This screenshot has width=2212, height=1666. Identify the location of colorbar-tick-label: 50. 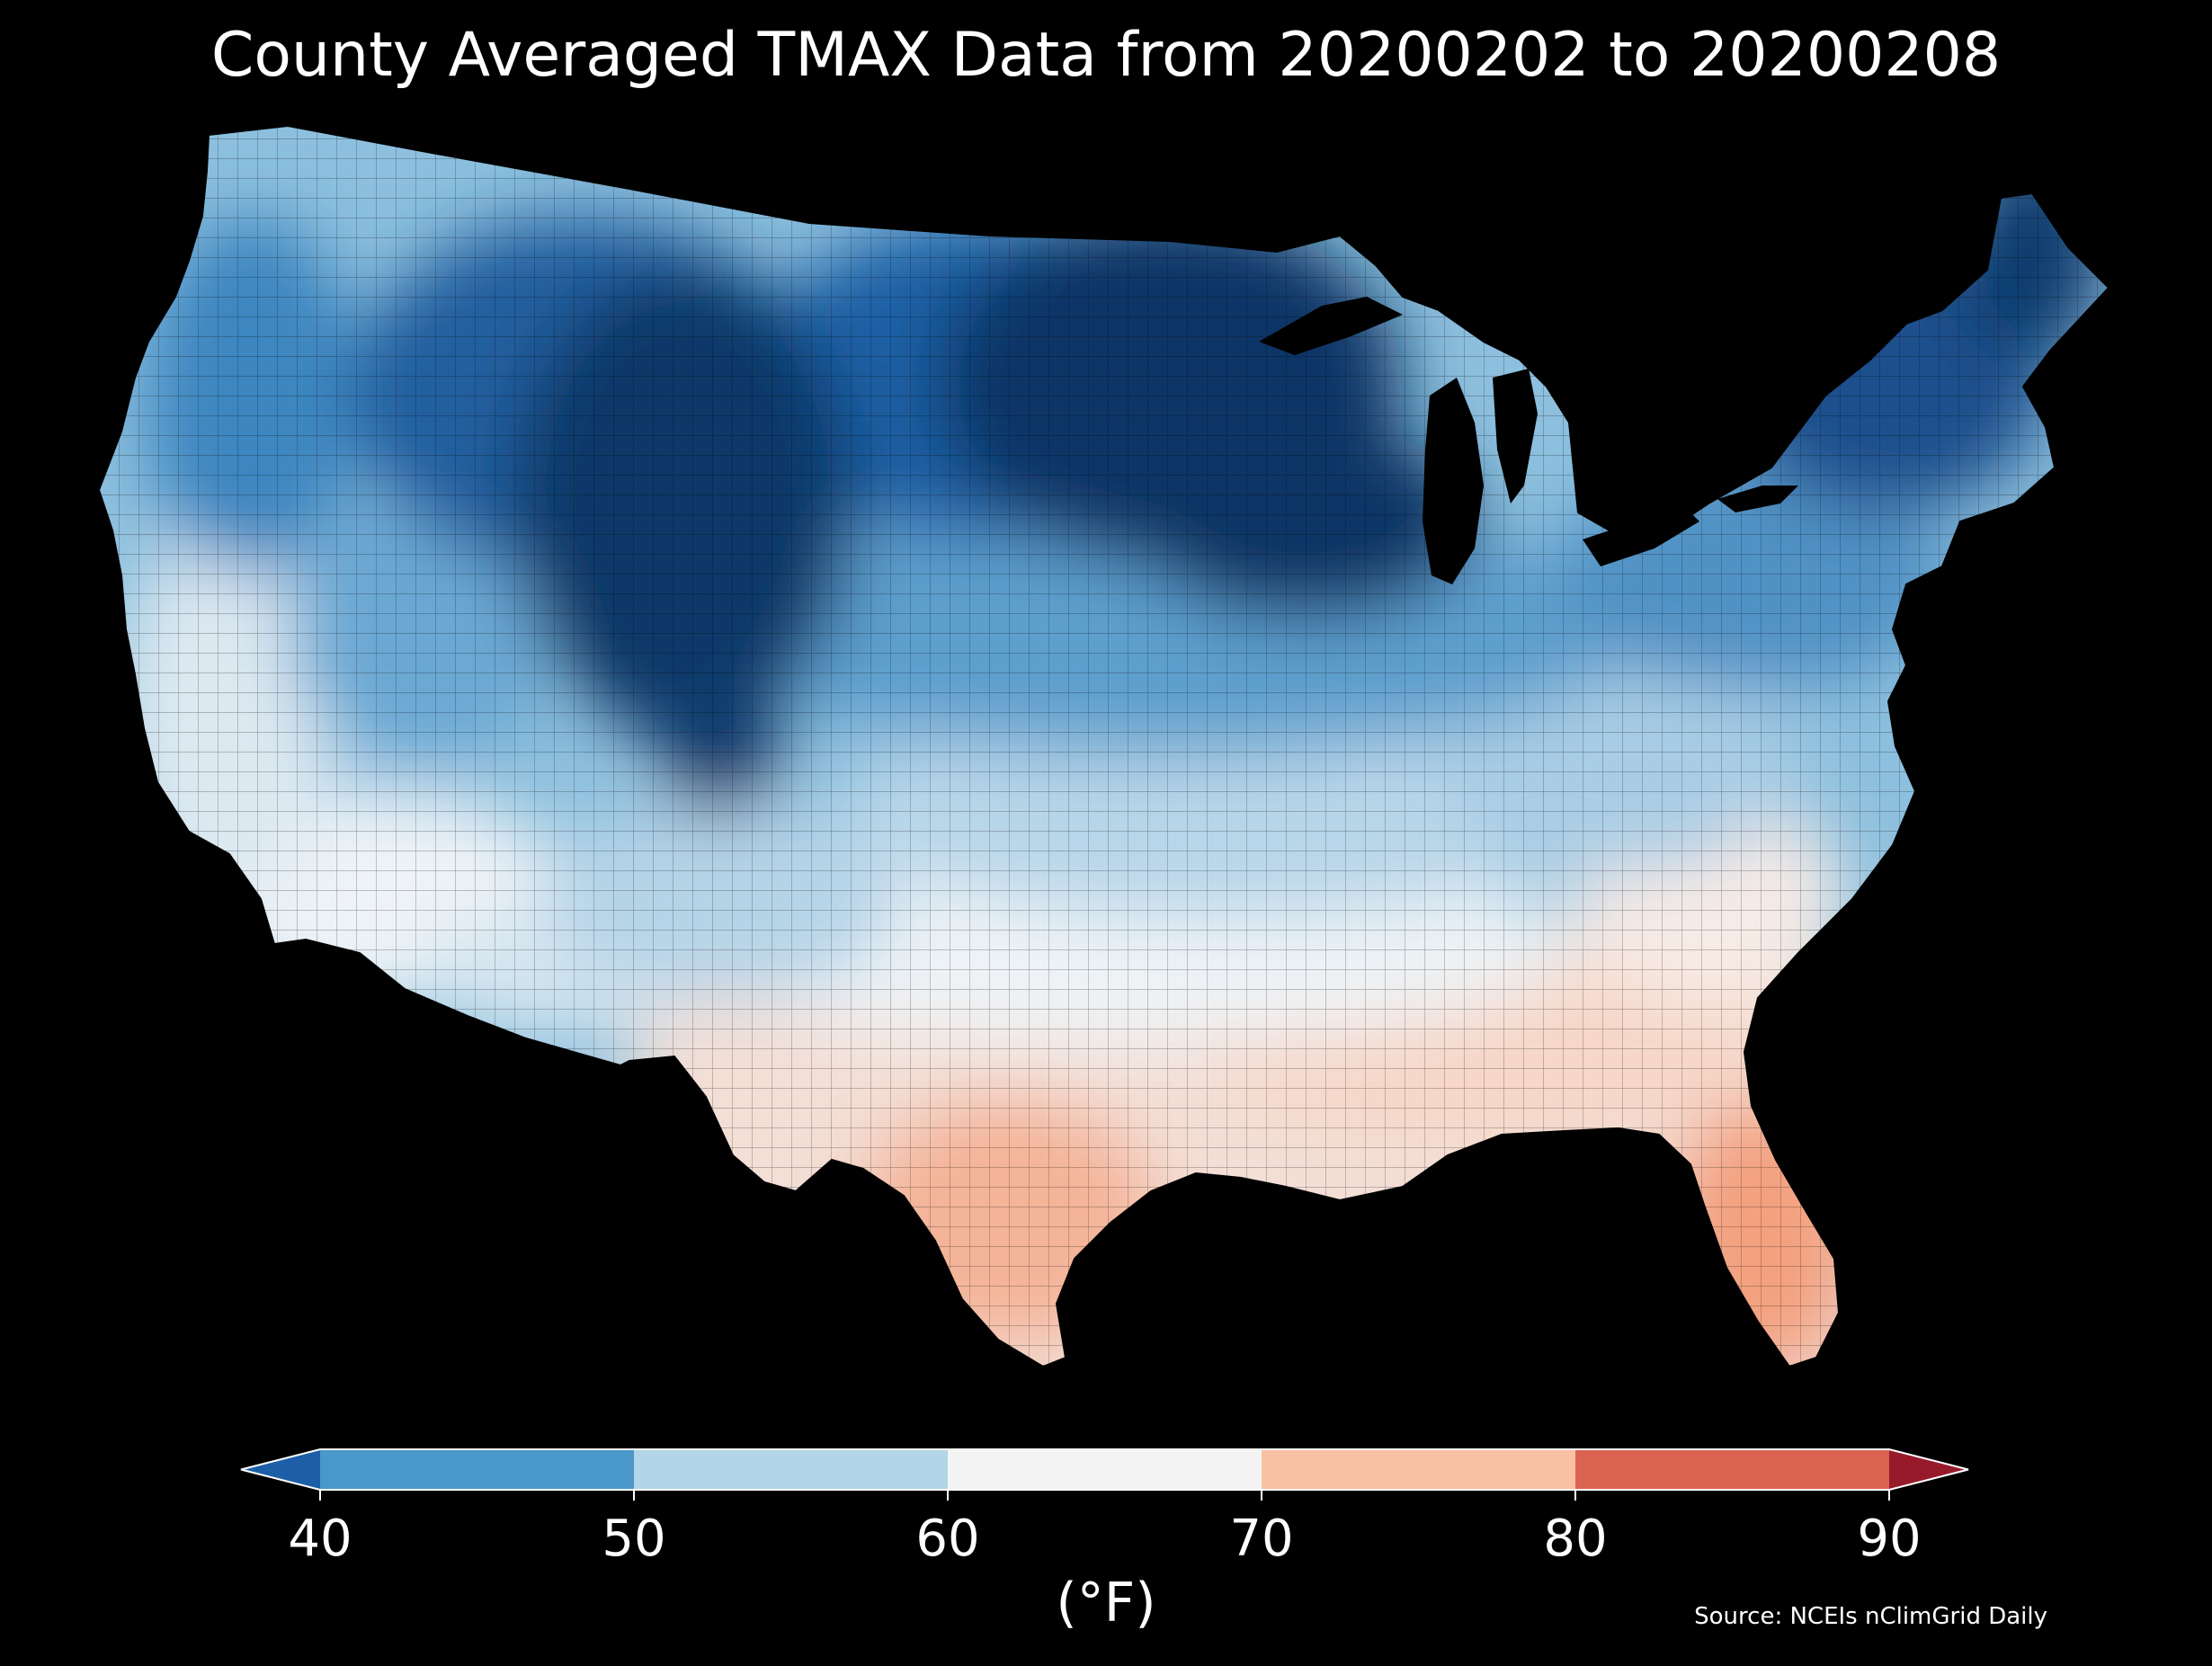
(634, 1539).